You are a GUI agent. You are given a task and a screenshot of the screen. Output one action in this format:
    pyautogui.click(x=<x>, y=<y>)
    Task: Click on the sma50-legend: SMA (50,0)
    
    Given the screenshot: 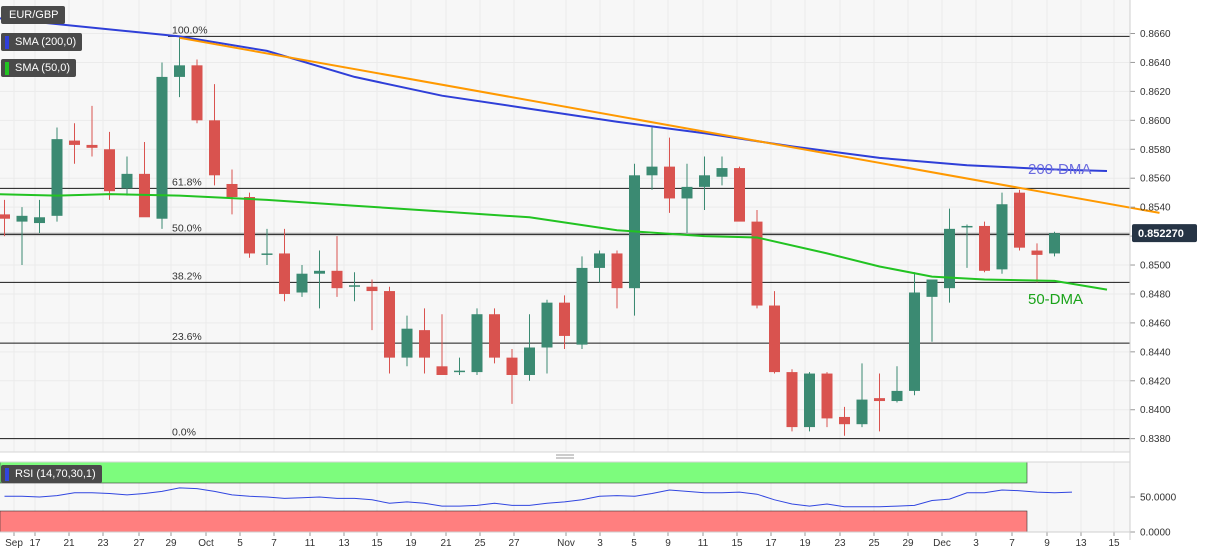 What is the action you would take?
    pyautogui.click(x=39, y=68)
    